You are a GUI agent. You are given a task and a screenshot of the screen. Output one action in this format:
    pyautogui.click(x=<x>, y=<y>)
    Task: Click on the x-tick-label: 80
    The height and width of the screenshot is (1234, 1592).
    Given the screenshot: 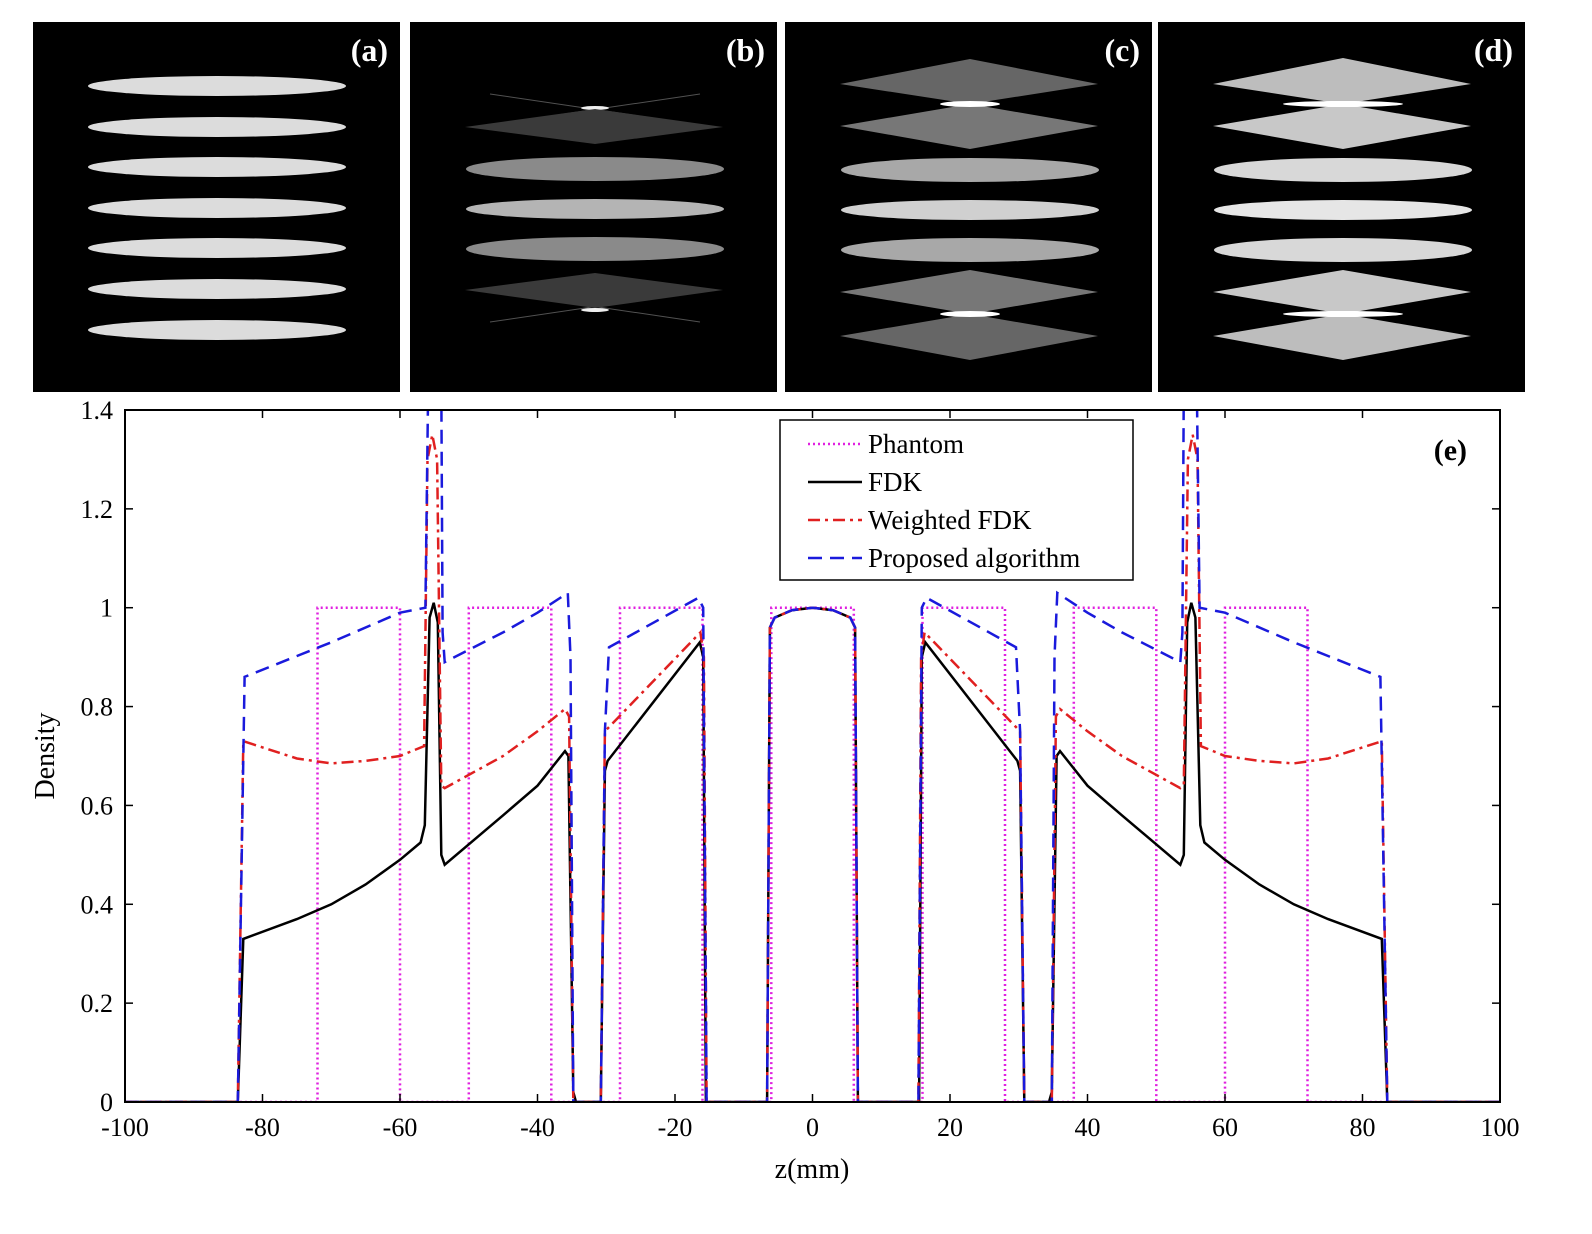 What is the action you would take?
    pyautogui.click(x=1363, y=1127)
    